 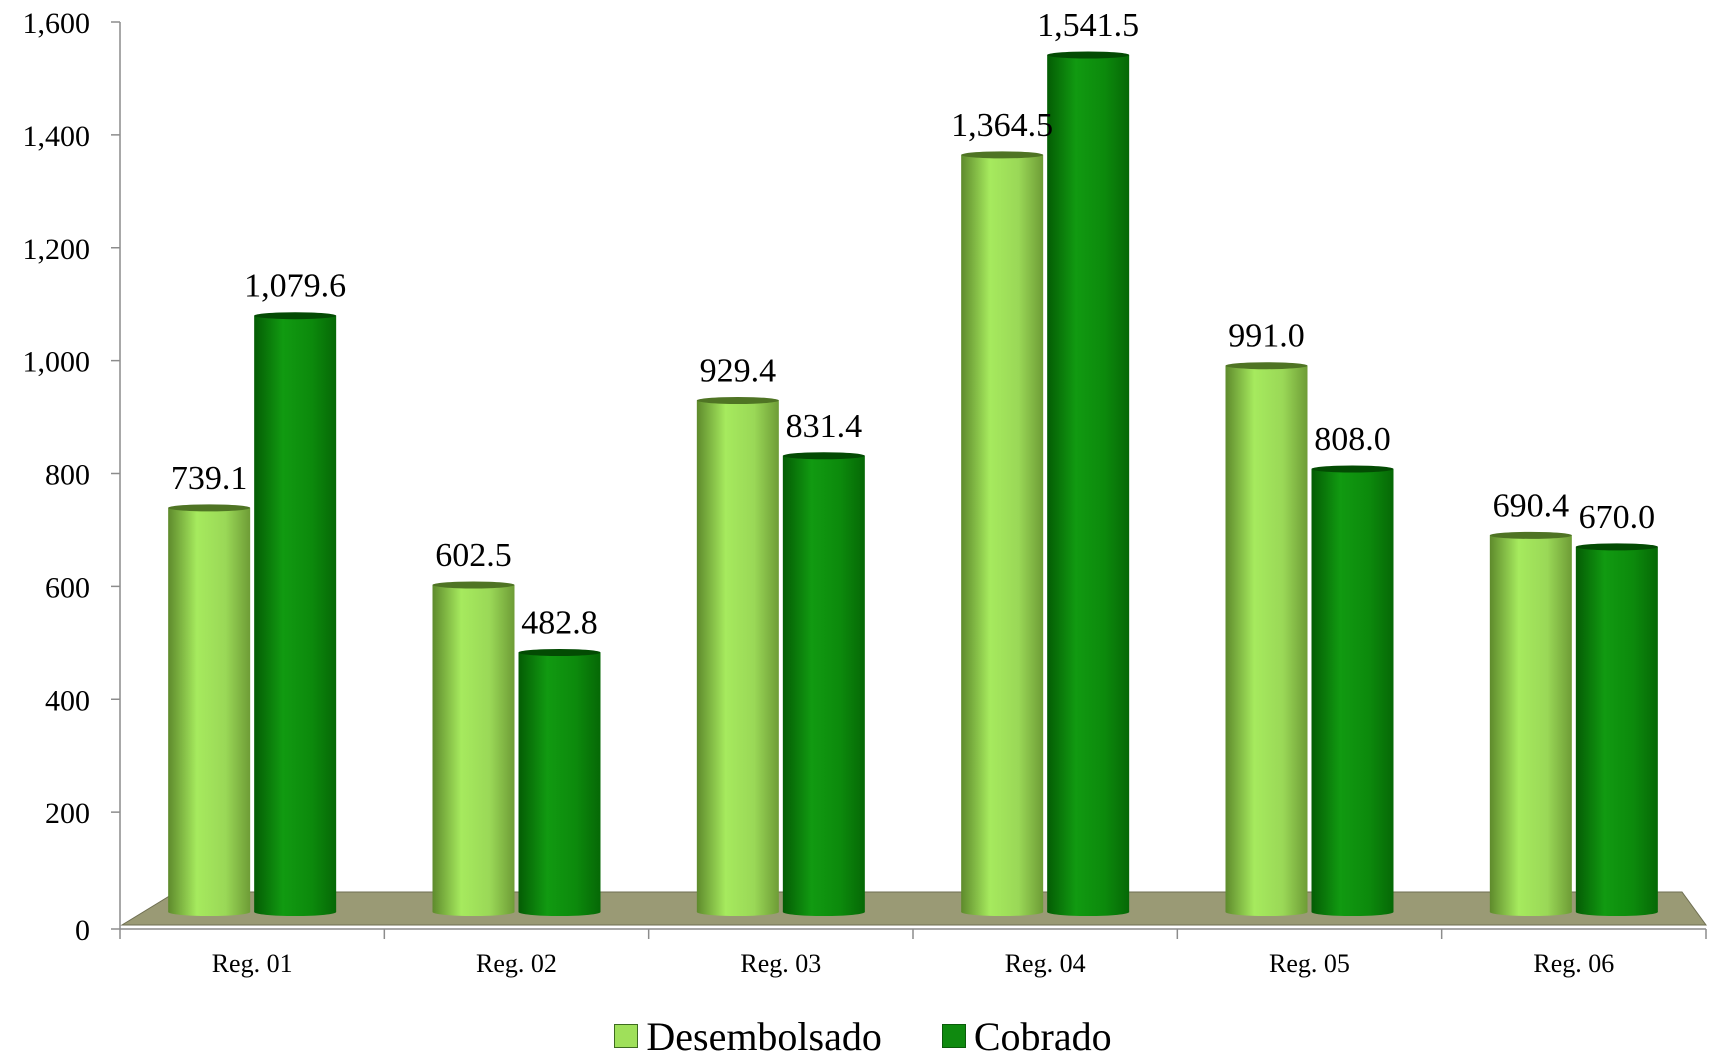 What do you see at coordinates (953, 1036) in the screenshot?
I see `legend-swatch-cobrado` at bounding box center [953, 1036].